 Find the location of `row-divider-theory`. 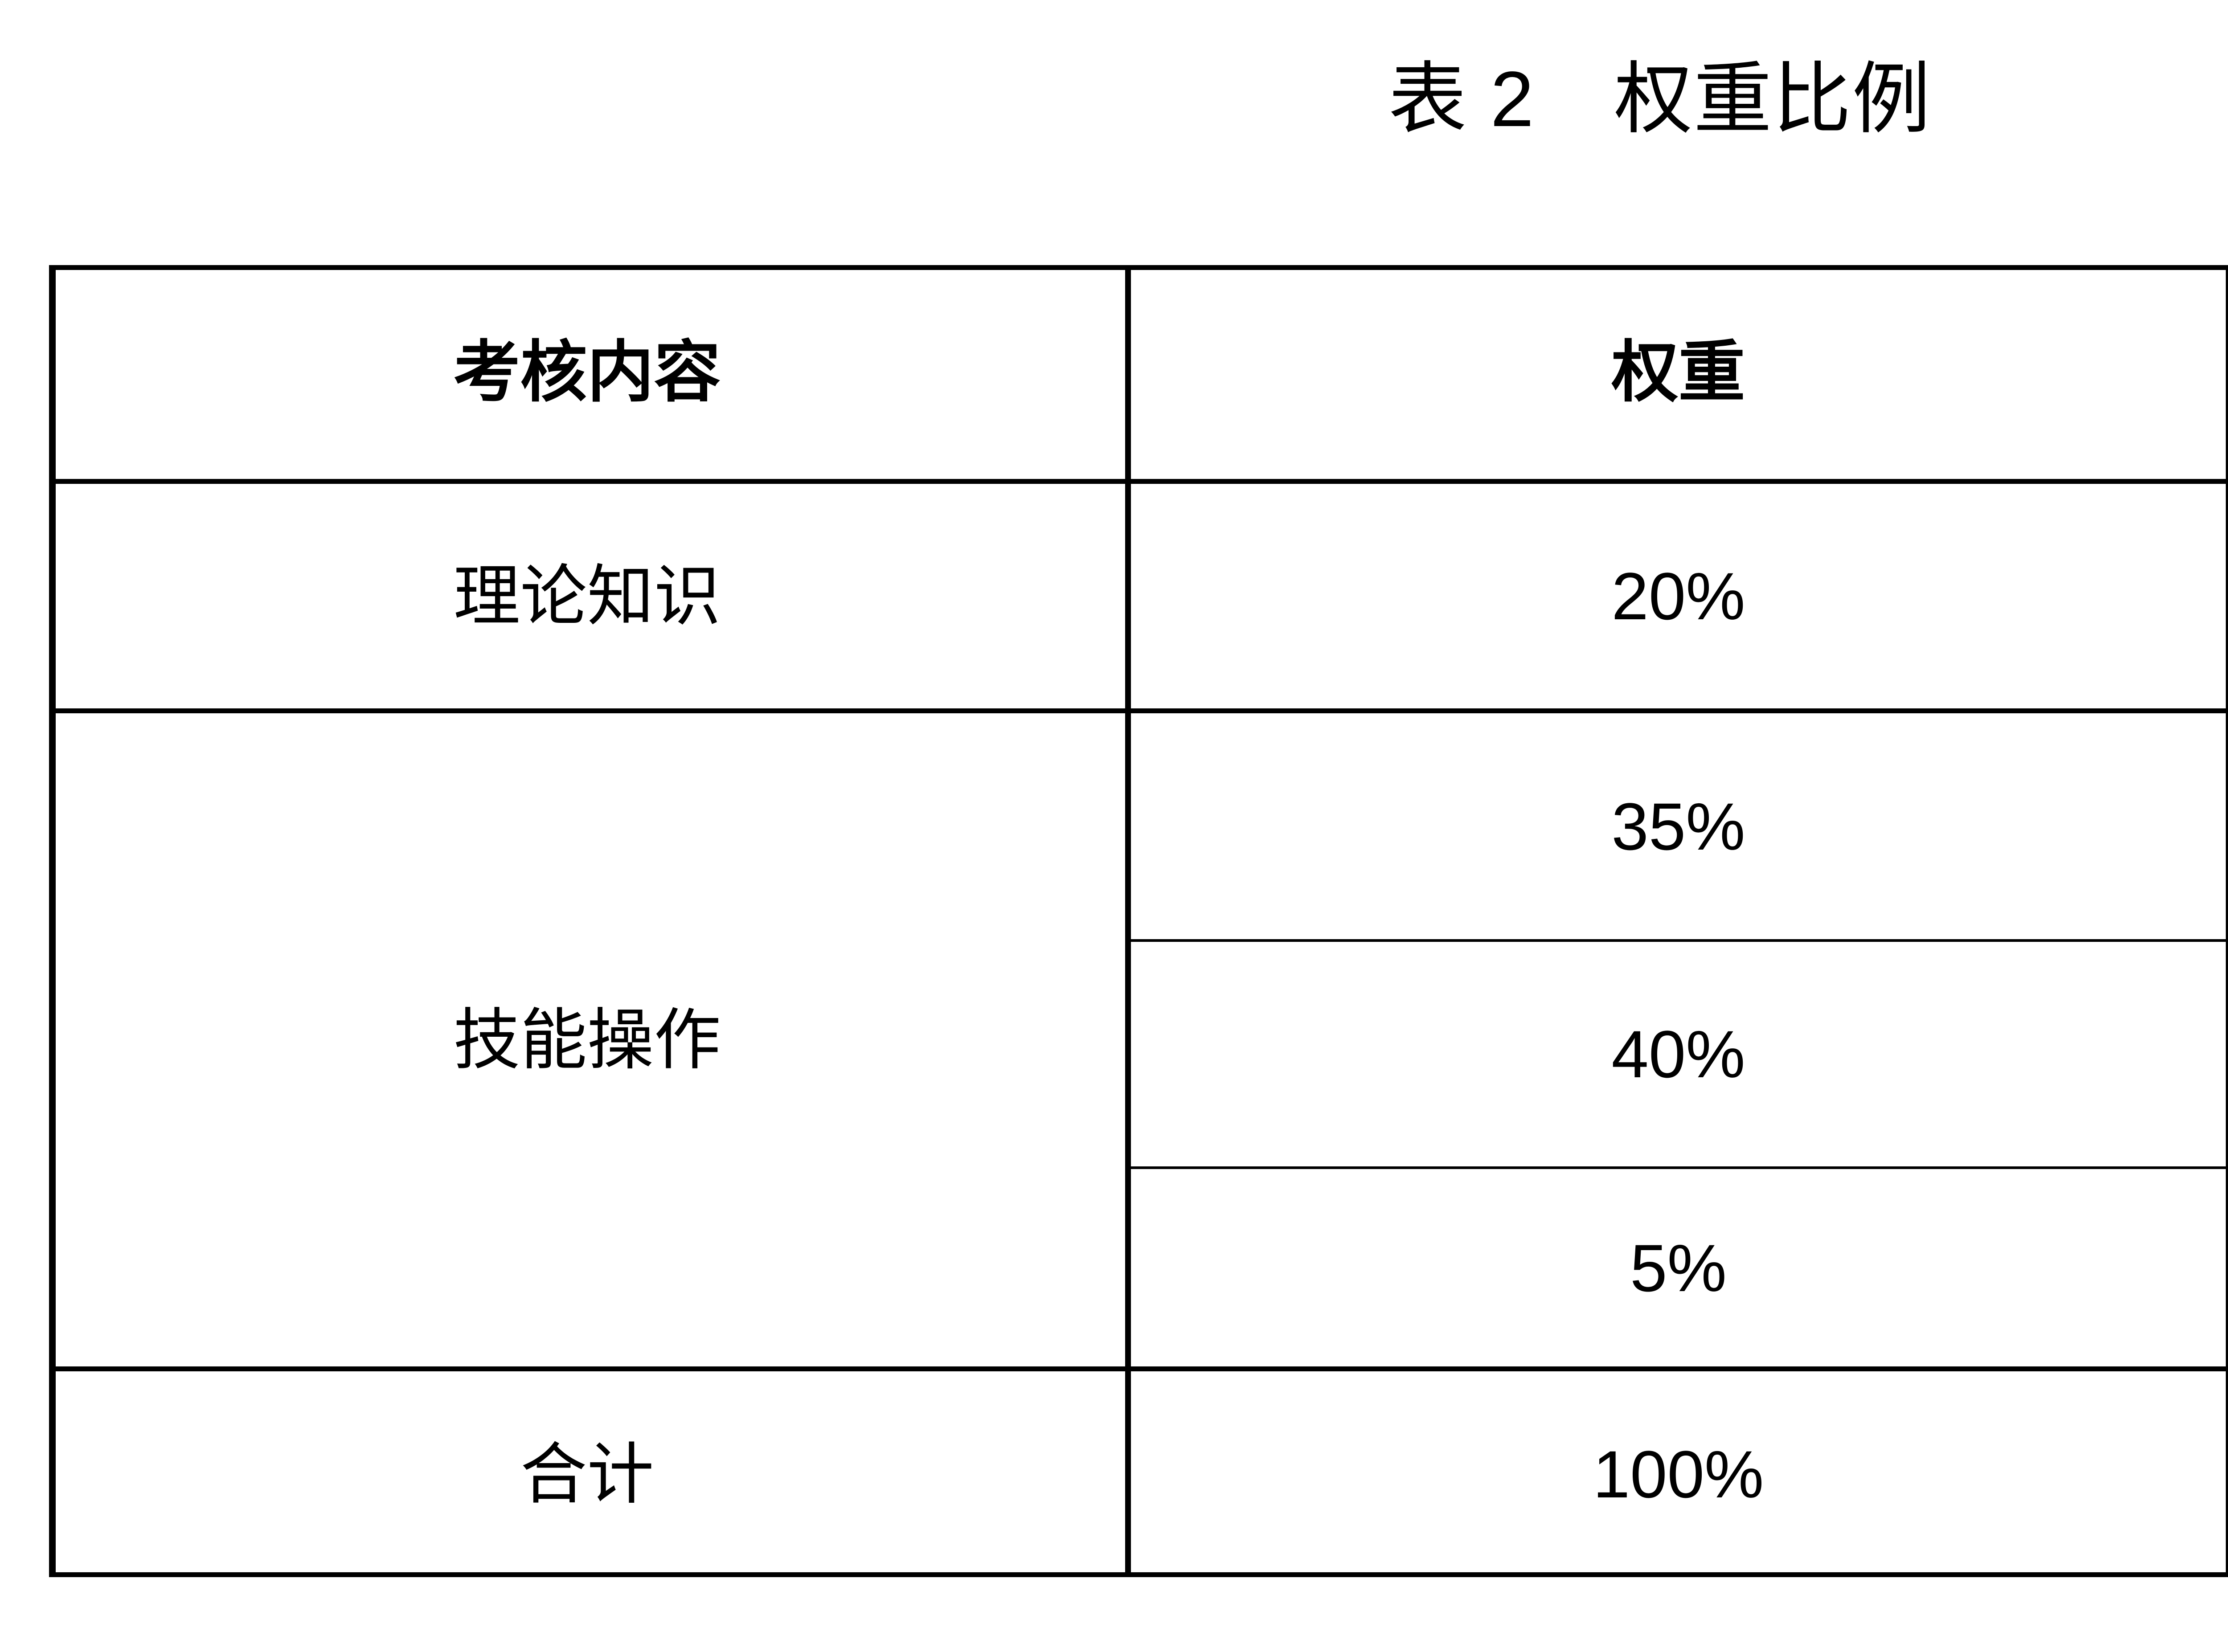

row-divider-theory is located at coordinates (1138, 711).